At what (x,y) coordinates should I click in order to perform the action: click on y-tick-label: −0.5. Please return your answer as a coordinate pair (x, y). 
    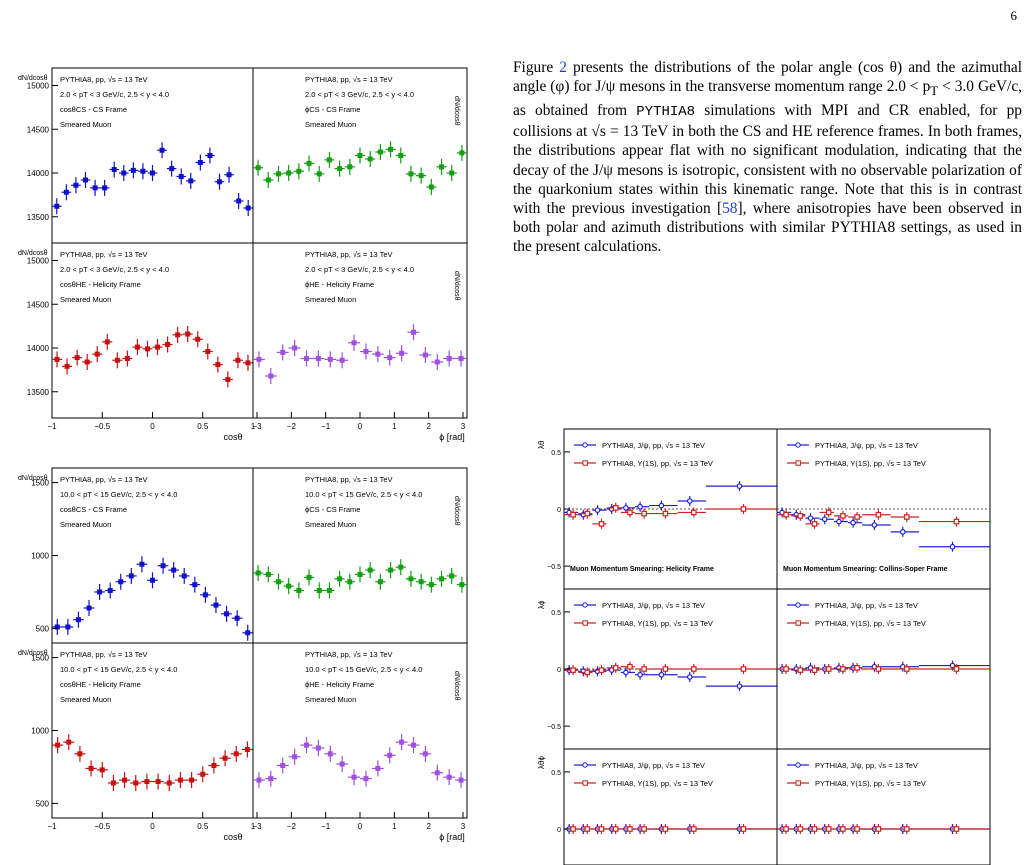
    Looking at the image, I should click on (554, 727).